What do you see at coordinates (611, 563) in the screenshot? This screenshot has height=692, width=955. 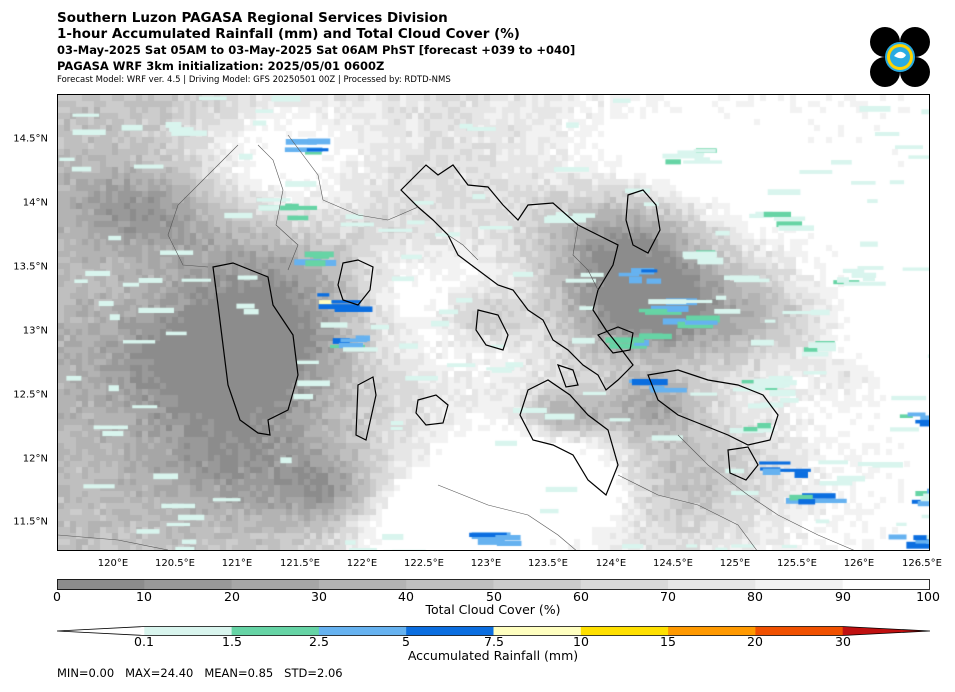 I see `lon-label: 124°E` at bounding box center [611, 563].